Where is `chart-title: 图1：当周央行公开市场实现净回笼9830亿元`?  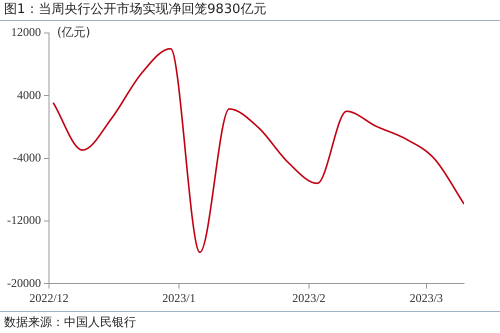
chart-title: 图1：当周央行公开市场实现净回笼9830亿元 is located at coordinates (250, 10).